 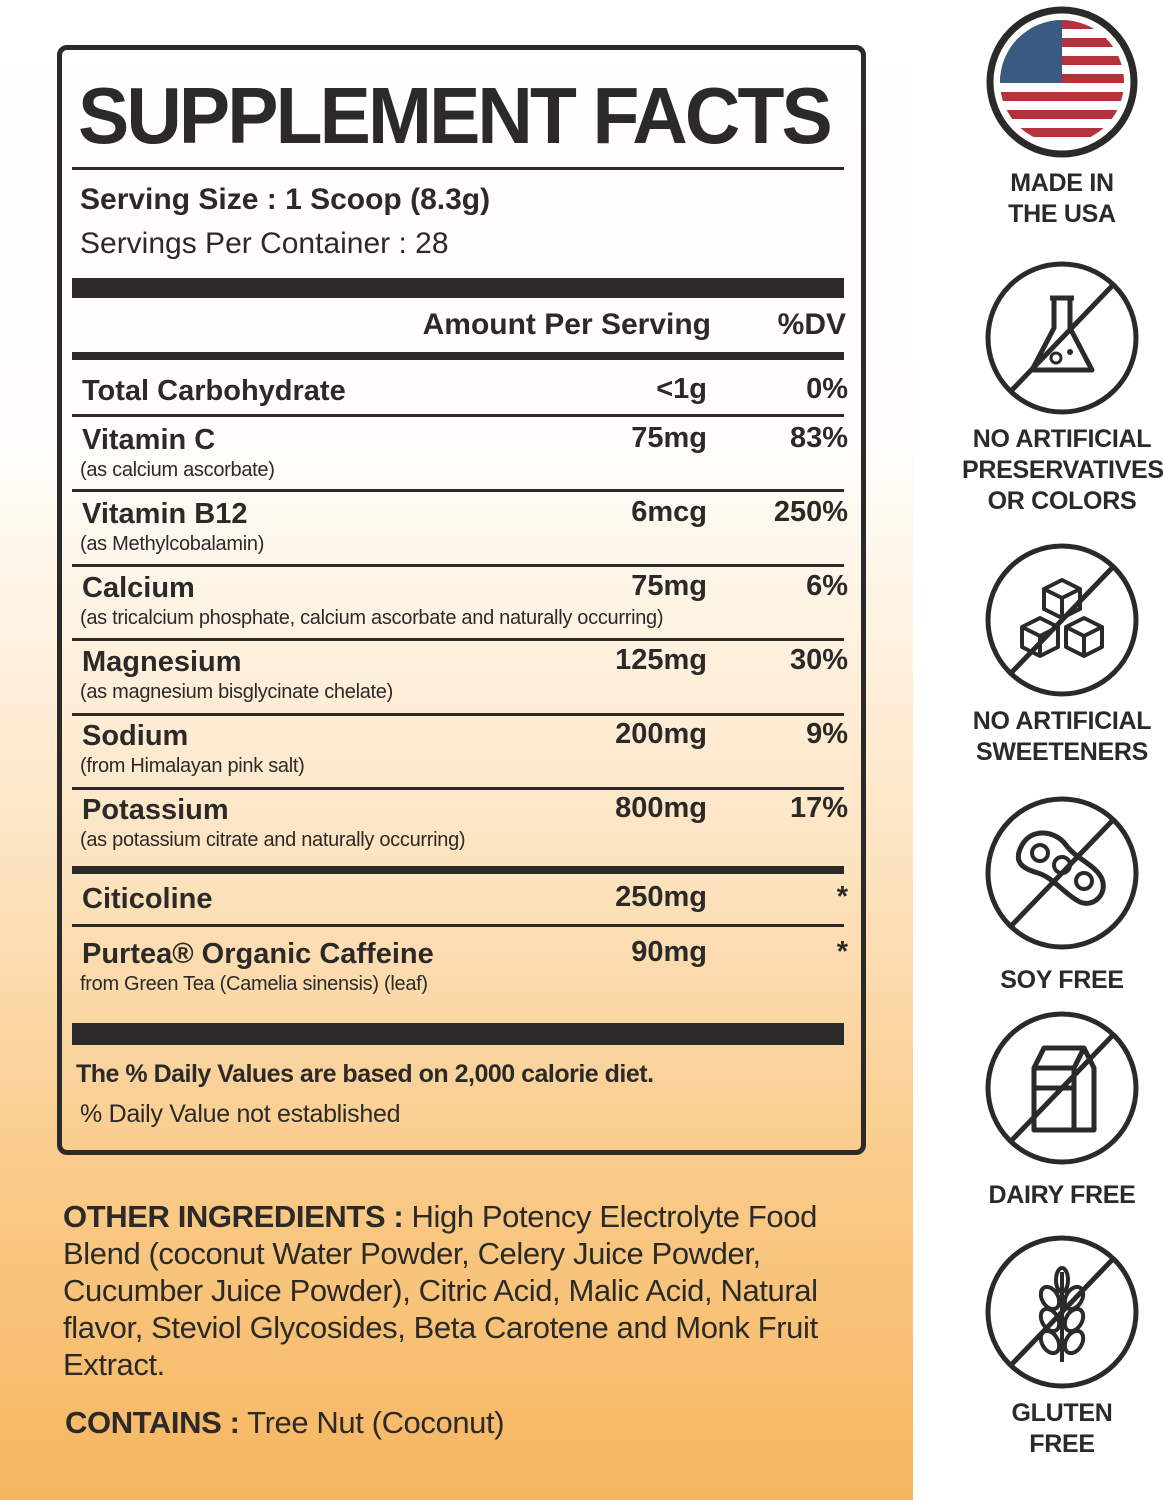 What do you see at coordinates (254, 984) in the screenshot?
I see `nutrient-source: from Green Tea (Camelia sinensis) (leaf)` at bounding box center [254, 984].